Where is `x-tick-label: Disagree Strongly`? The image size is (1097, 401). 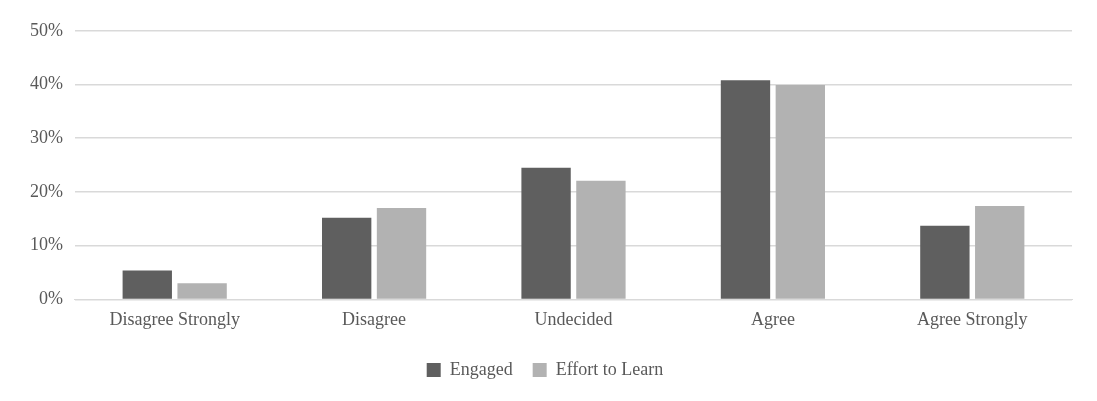 x-tick-label: Disagree Strongly is located at coordinates (174, 318).